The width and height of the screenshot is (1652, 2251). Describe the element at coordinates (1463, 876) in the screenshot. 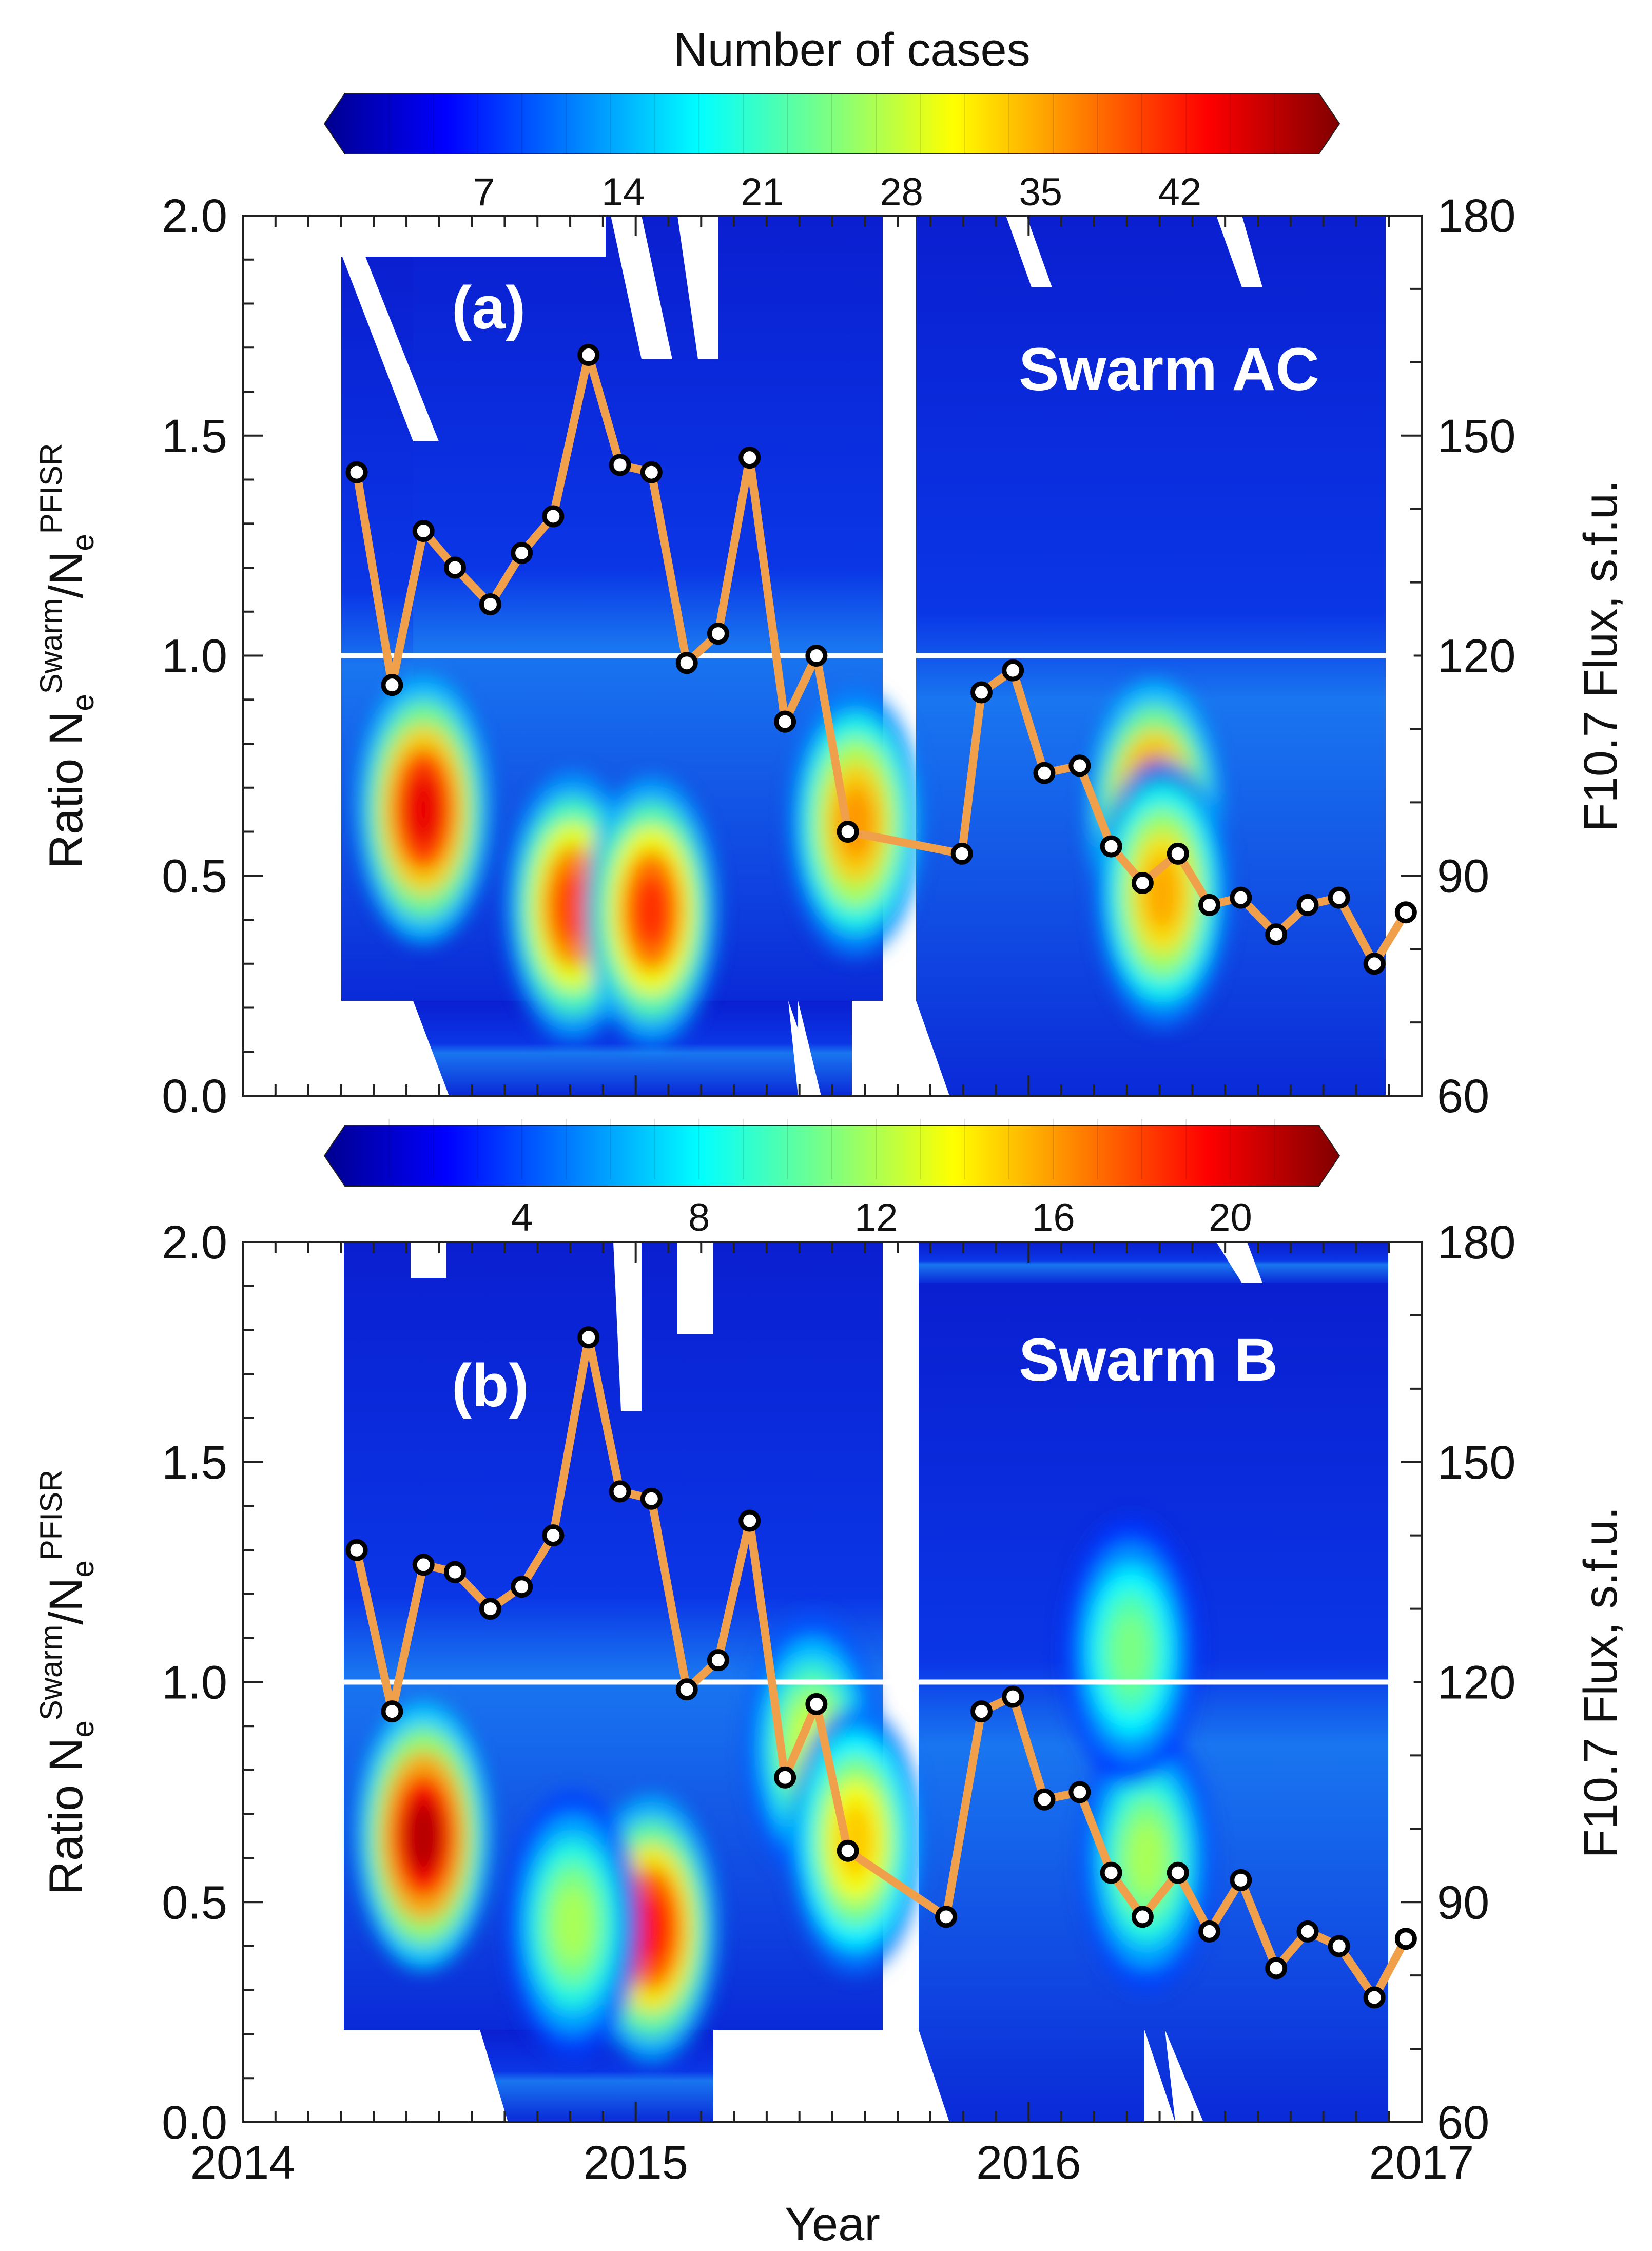

I see `right-tick-label-0-1: 90` at that location.